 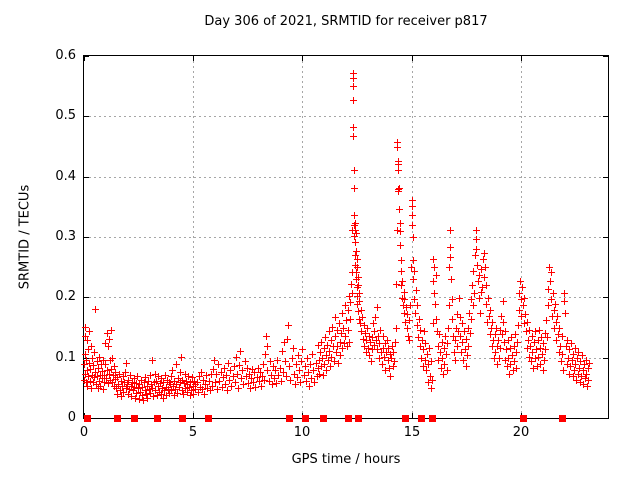 I want to click on tick-mark, so click(x=412, y=58).